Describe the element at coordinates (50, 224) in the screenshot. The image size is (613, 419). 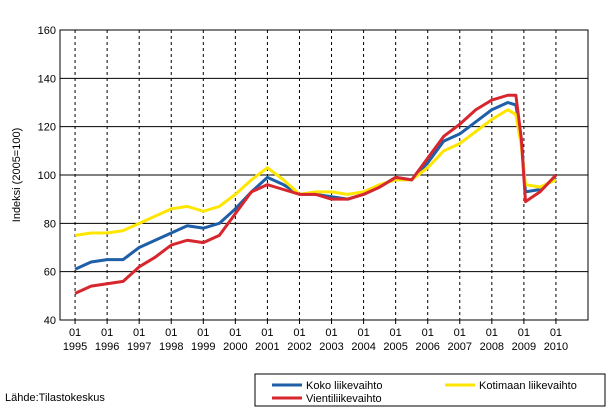
I see `y-tick-label: 80` at that location.